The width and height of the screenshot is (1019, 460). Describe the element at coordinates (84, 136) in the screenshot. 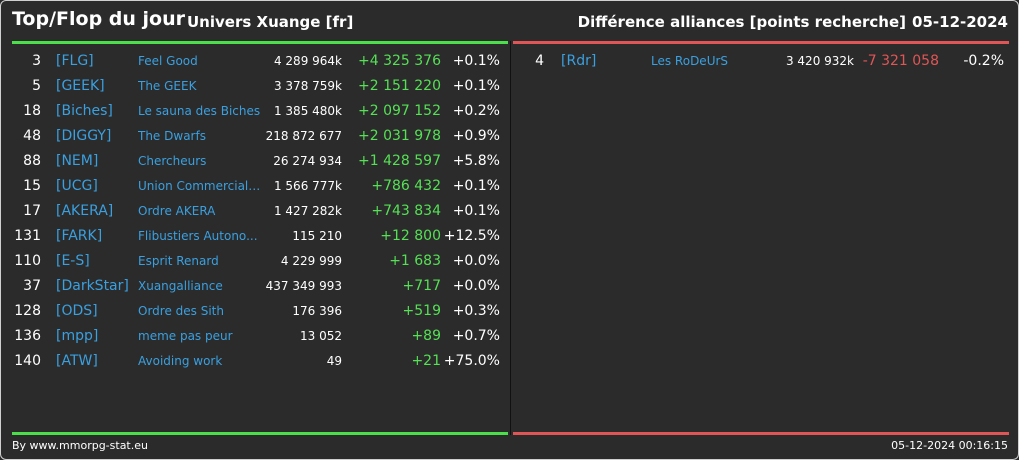

I see `alliance-tag-link: [DIGGY]` at that location.